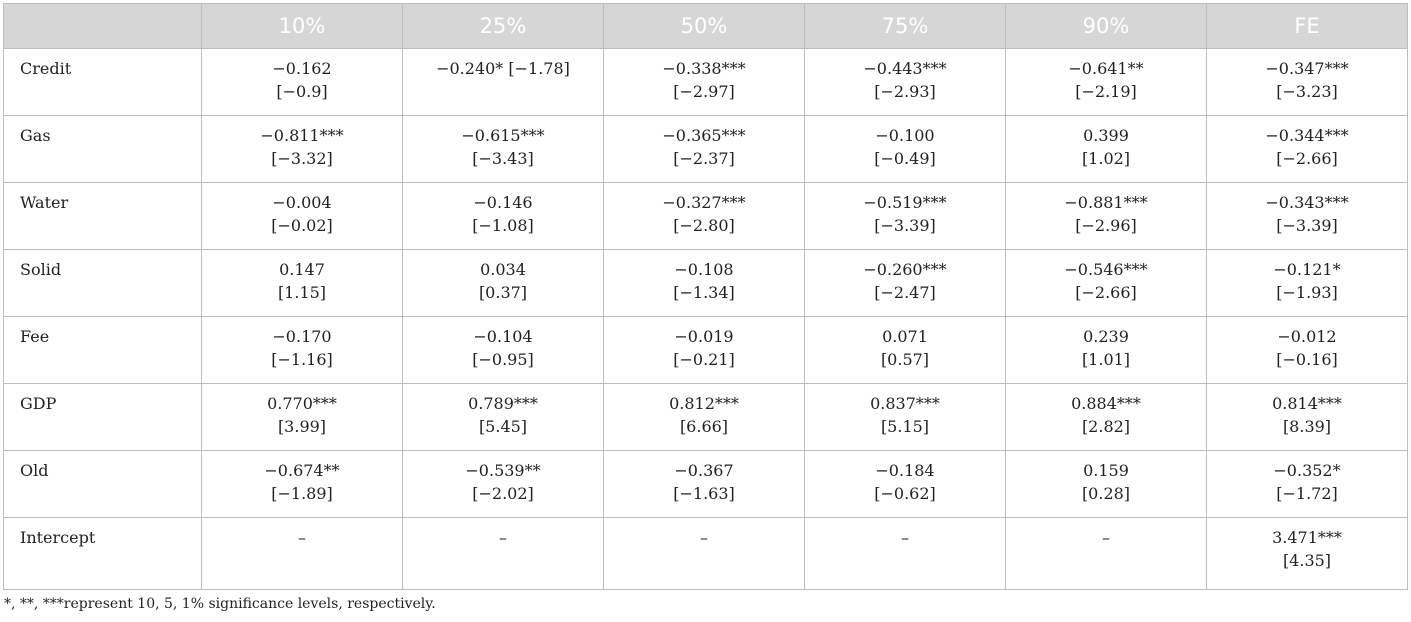 This screenshot has height=622, width=1411. I want to click on table-cell: −0.146 [−1.08], so click(503, 216).